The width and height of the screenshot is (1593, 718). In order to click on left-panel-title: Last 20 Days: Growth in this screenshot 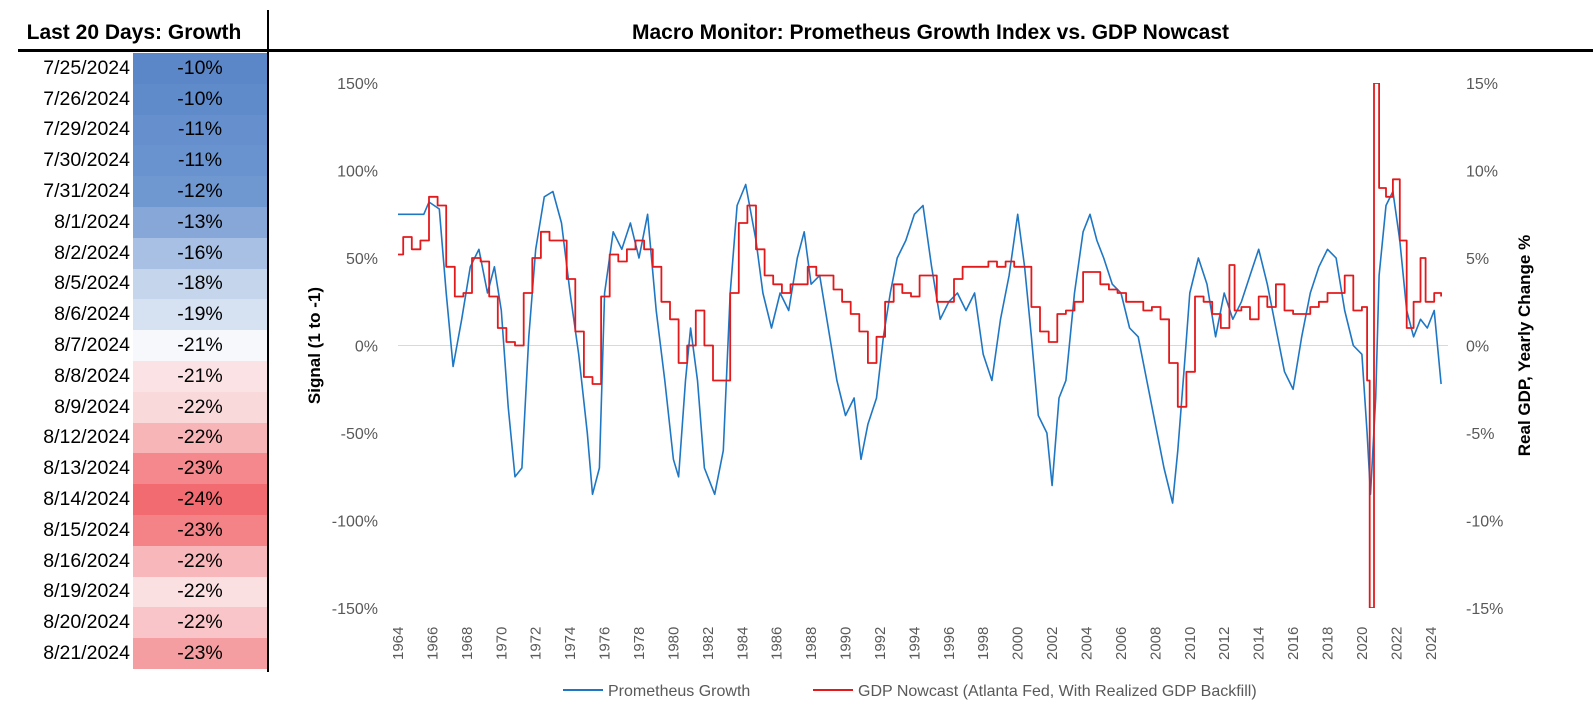, I will do `click(134, 32)`.